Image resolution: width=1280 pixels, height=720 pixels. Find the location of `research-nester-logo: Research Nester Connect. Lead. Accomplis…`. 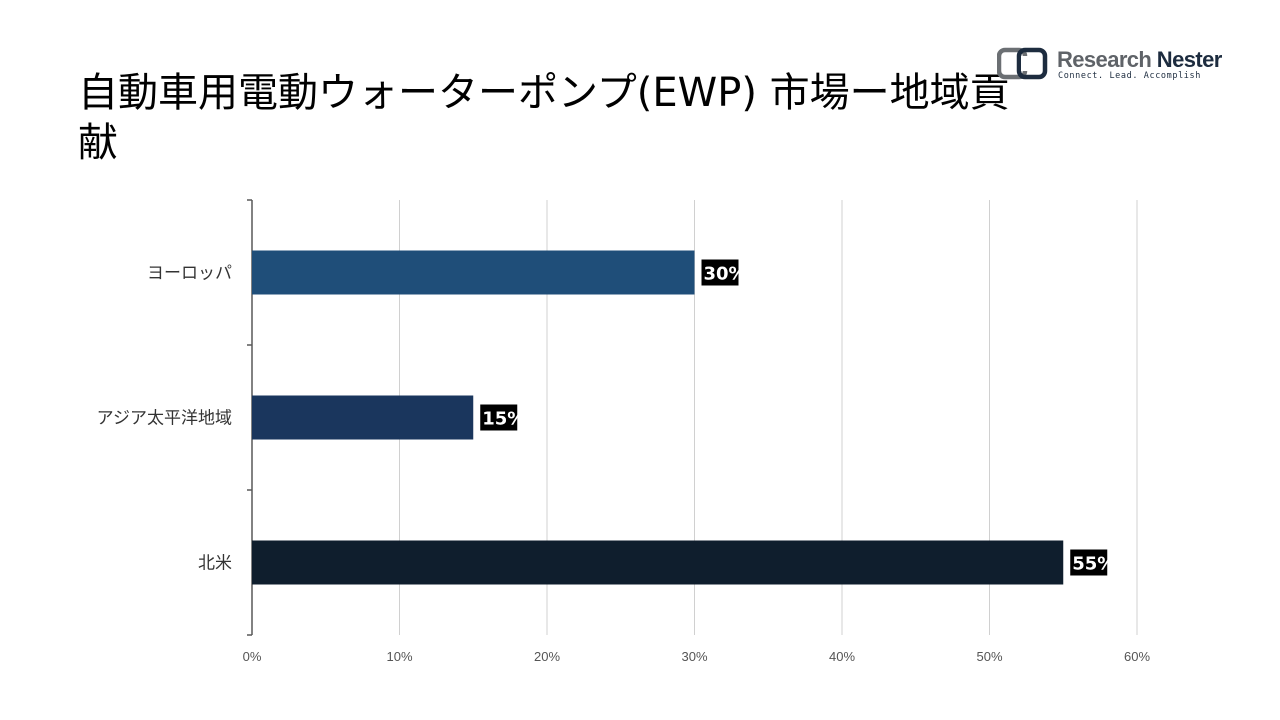

research-nester-logo: Research Nester Connect. Lead. Accomplis… is located at coordinates (1112, 67).